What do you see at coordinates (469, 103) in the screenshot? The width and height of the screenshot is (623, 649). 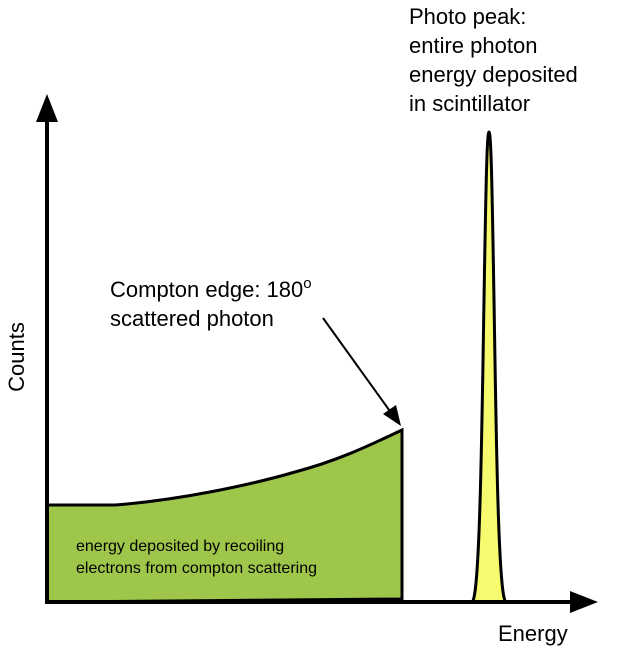 I see `photo-peak-label-line-4: in scintillator` at bounding box center [469, 103].